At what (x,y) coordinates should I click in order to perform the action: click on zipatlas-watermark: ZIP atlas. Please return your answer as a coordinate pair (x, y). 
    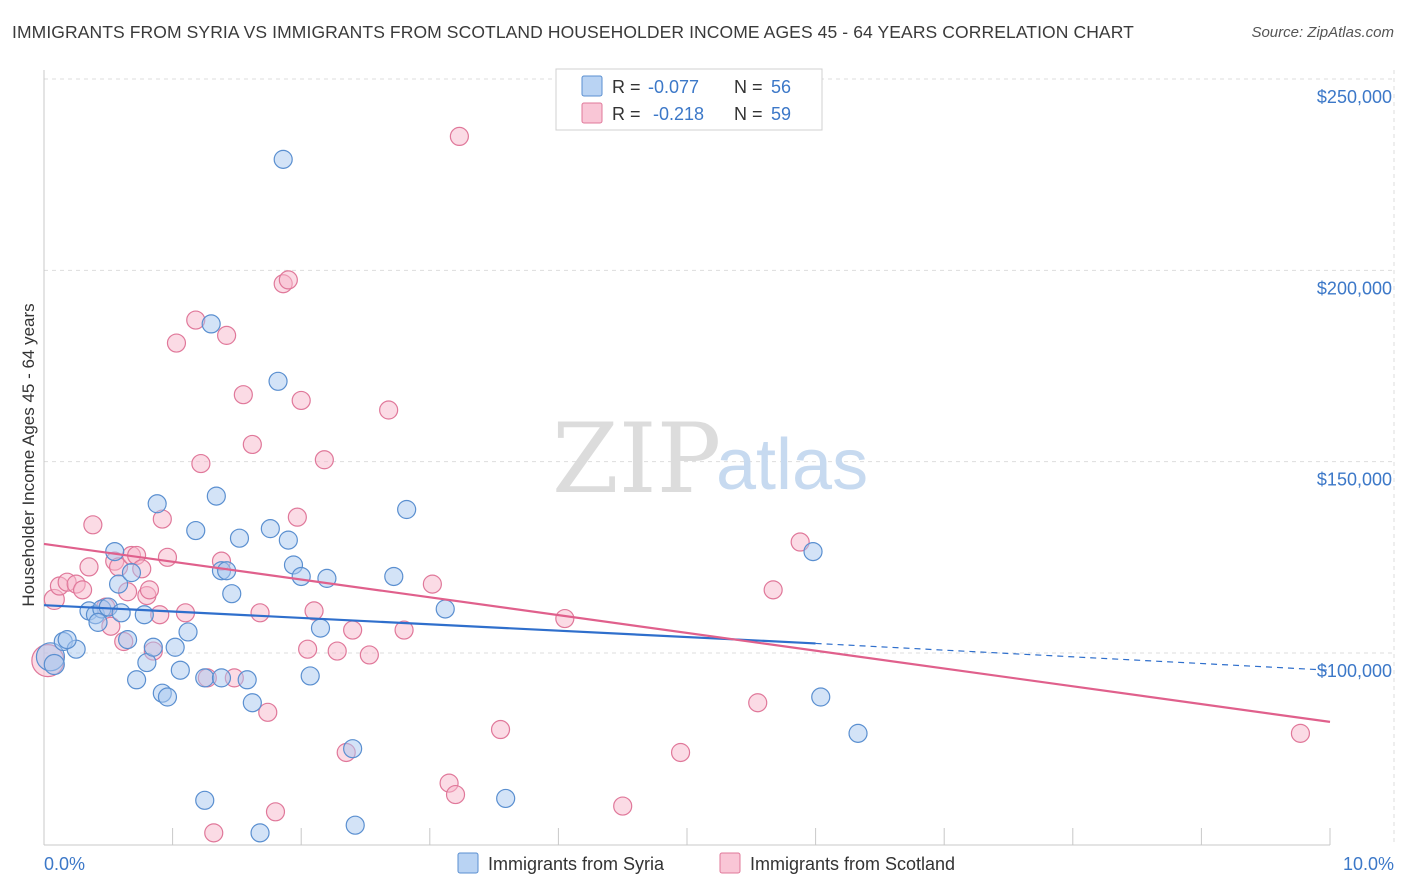
    Looking at the image, I should click on (710, 459).